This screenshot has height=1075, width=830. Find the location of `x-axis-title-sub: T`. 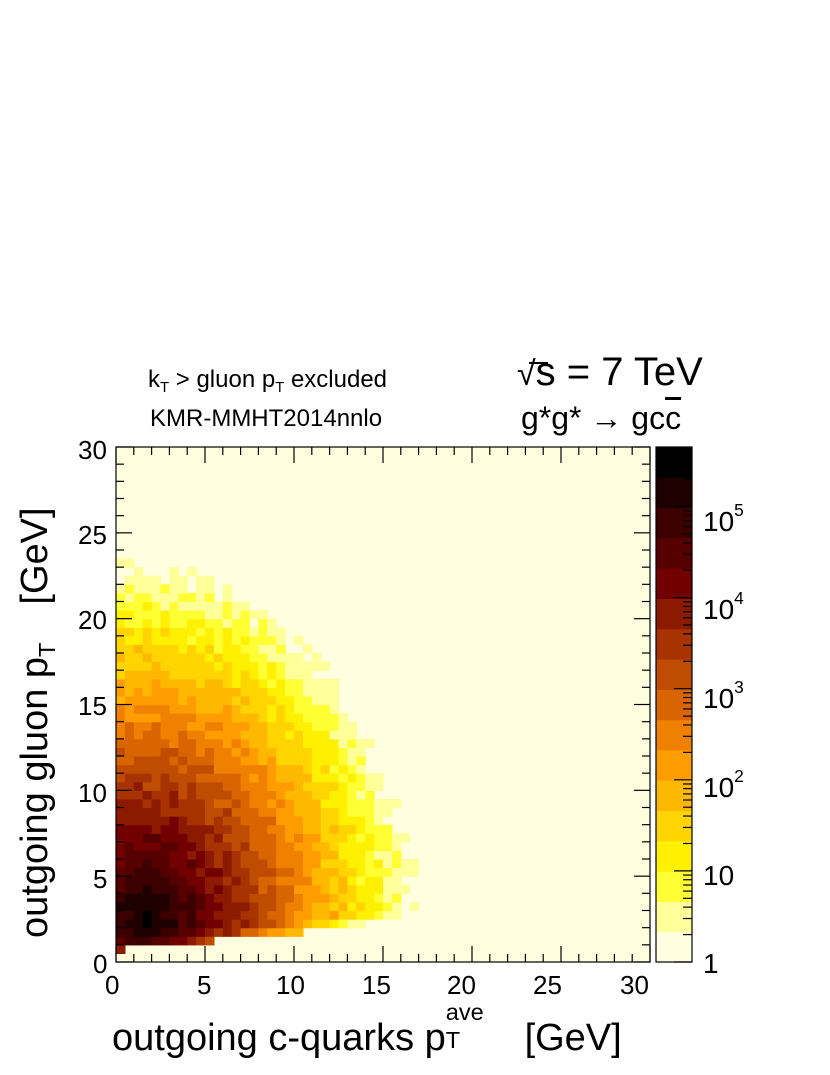

x-axis-title-sub: T is located at coordinates (453, 1039).